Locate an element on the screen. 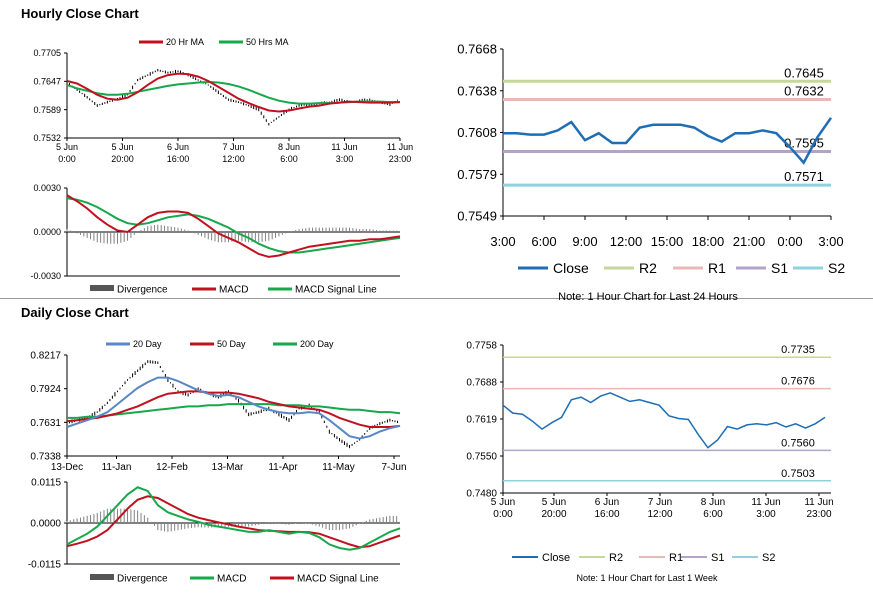  week-1h-close-line is located at coordinates (664, 420).